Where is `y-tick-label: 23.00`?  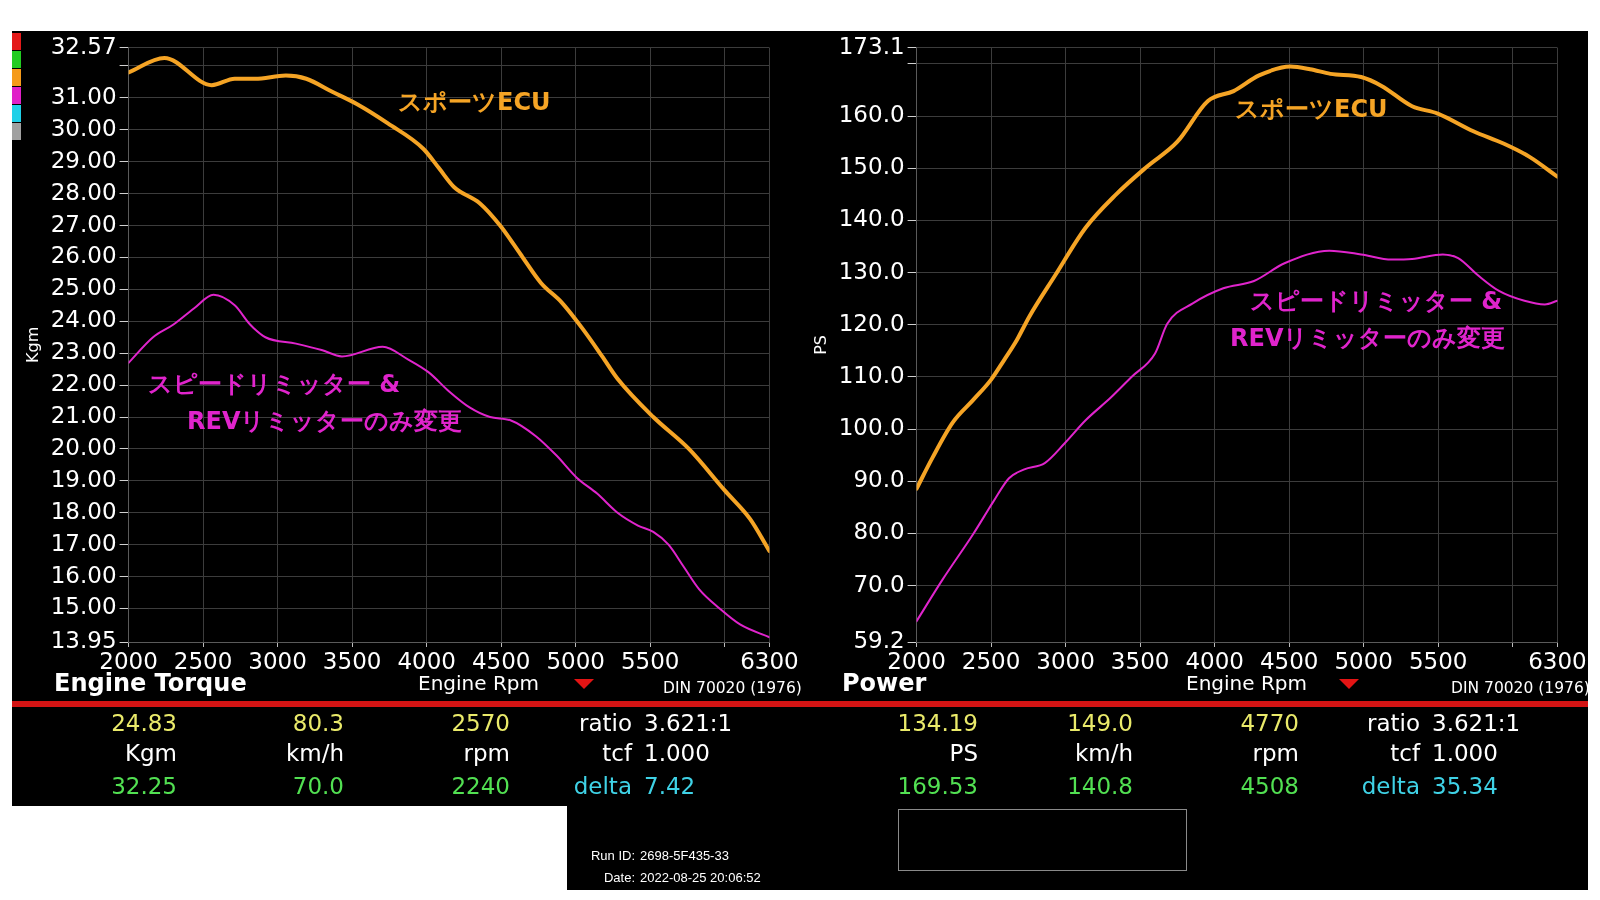
y-tick-label: 23.00 is located at coordinates (83, 351).